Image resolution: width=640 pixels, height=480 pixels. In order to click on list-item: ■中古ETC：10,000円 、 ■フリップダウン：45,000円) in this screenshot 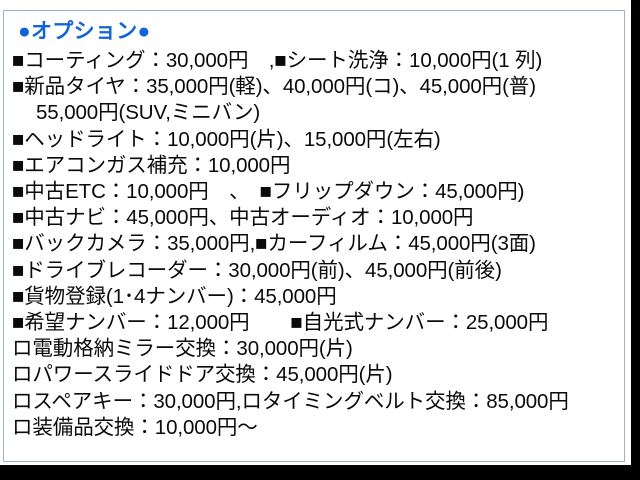, I will do `click(268, 192)`.